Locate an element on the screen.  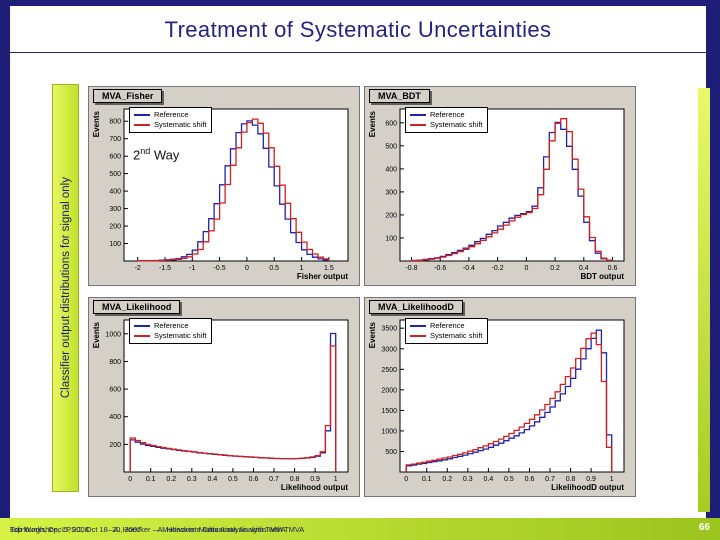
svg-text: -0.4 is located at coordinates (469, 268).